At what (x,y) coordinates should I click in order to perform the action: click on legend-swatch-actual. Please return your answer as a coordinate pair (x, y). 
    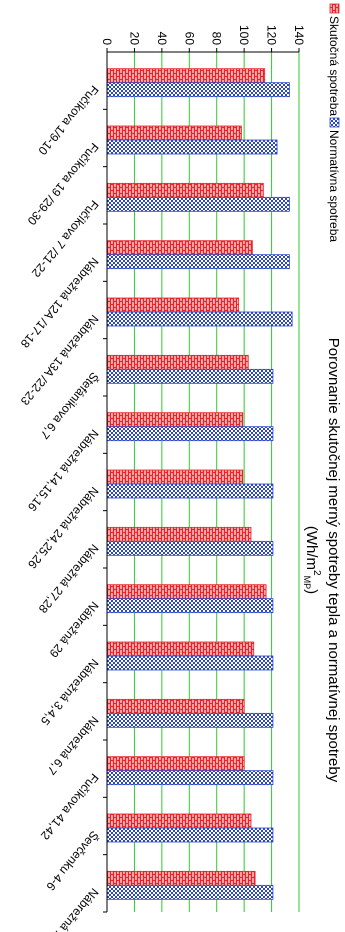
    Looking at the image, I should click on (334, 8).